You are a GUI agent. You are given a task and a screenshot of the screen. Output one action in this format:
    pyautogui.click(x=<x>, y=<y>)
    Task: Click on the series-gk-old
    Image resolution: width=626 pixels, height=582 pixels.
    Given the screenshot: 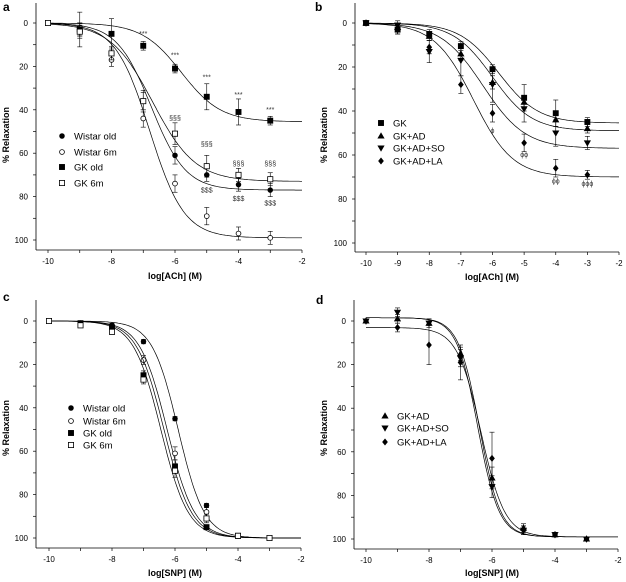 What is the action you would take?
    pyautogui.click(x=173, y=68)
    